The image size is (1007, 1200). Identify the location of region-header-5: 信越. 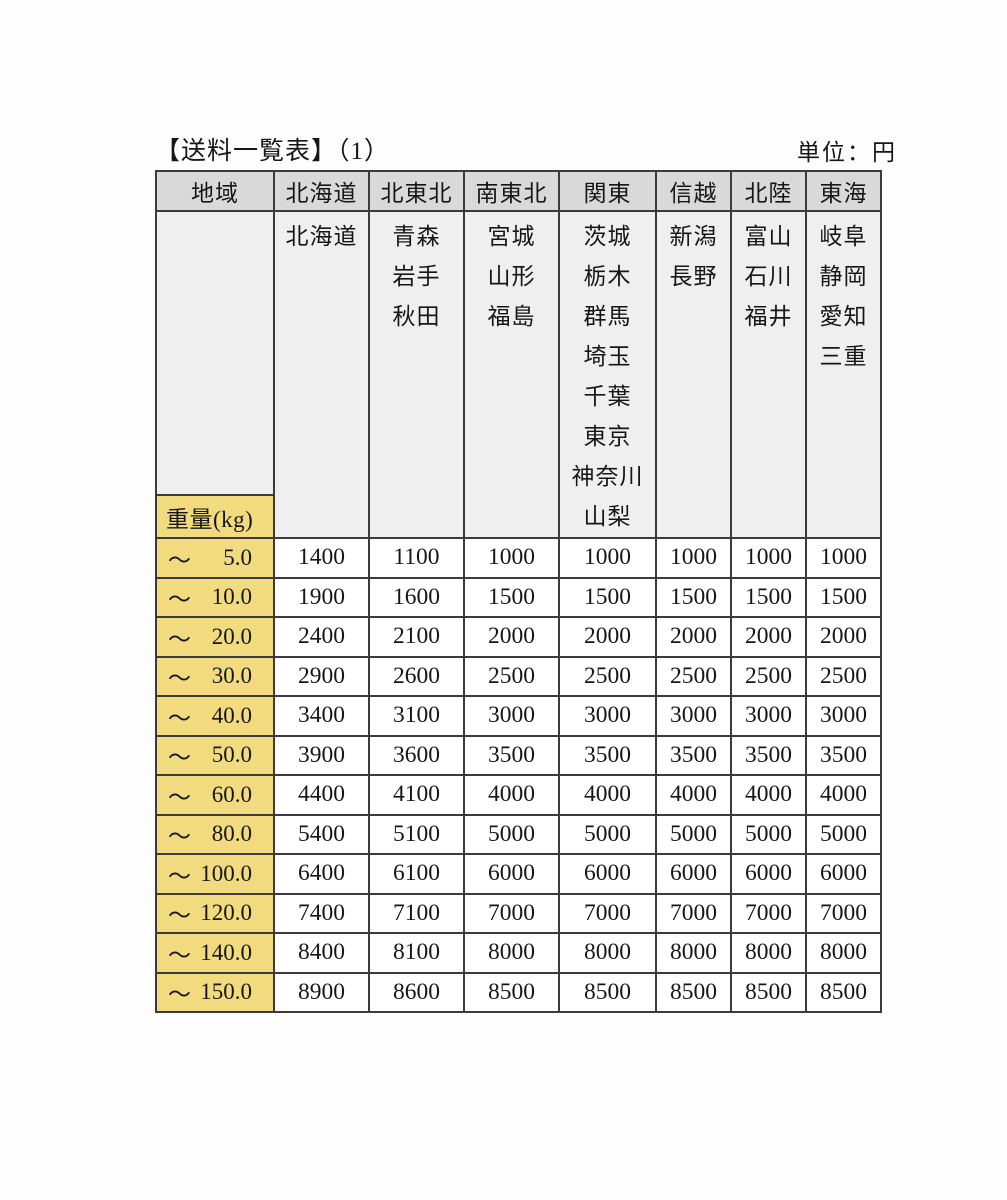
(693, 191).